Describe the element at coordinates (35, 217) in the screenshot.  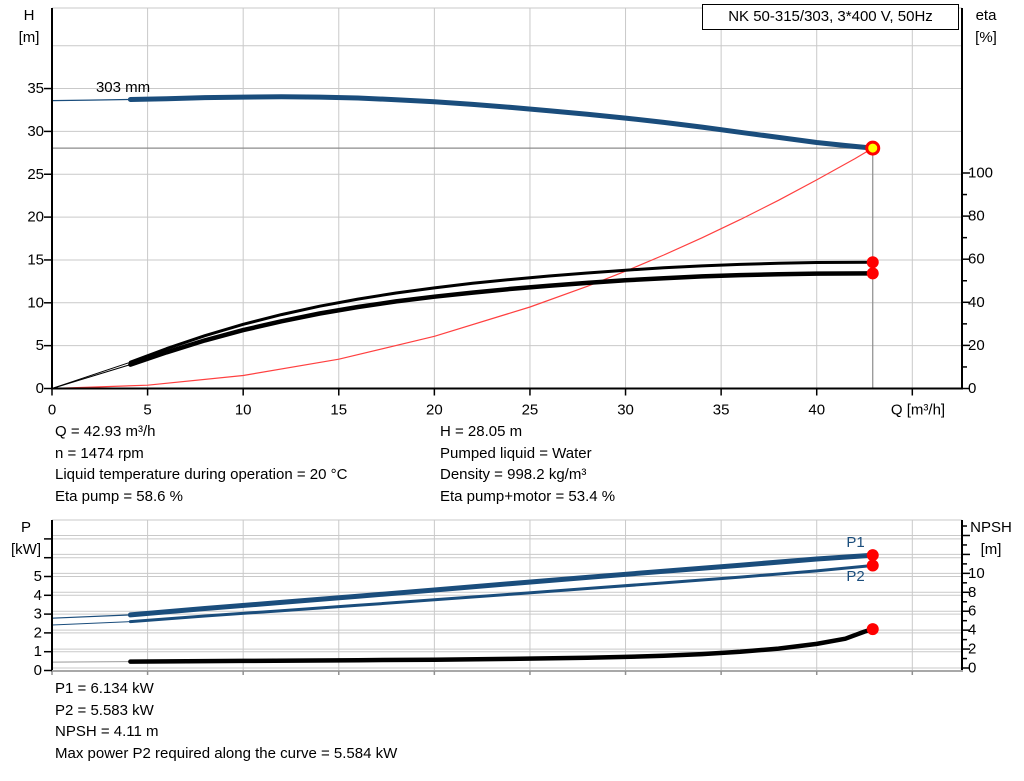
I see `left-tick-label: 20` at that location.